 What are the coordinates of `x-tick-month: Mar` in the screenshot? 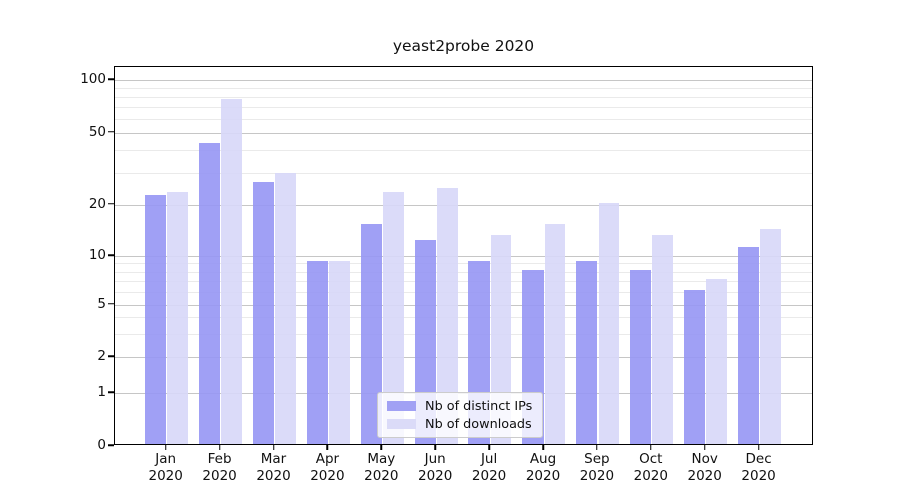 It's located at (273, 459).